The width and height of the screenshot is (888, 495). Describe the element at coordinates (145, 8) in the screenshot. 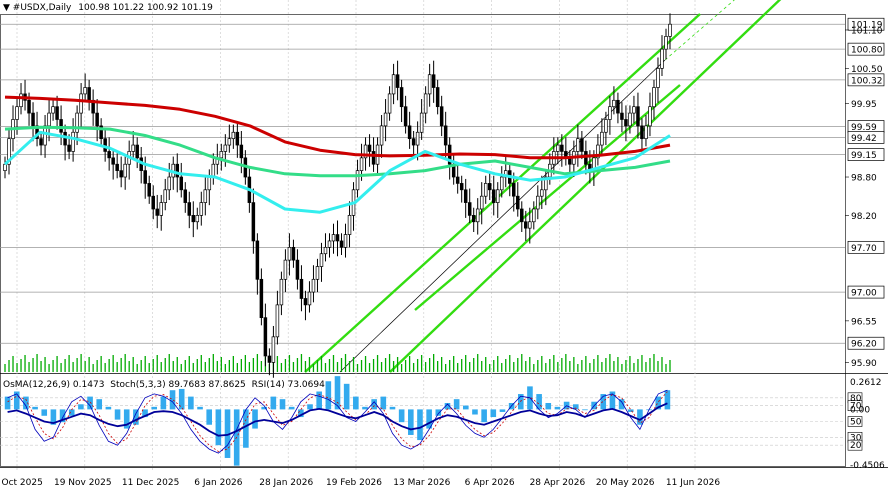

I see `ohlc-values: 100.98 101.22 100.92 101.19` at that location.